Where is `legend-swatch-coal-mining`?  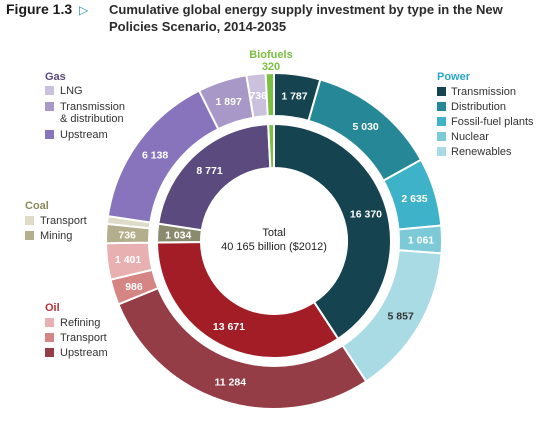 legend-swatch-coal-mining is located at coordinates (29, 235).